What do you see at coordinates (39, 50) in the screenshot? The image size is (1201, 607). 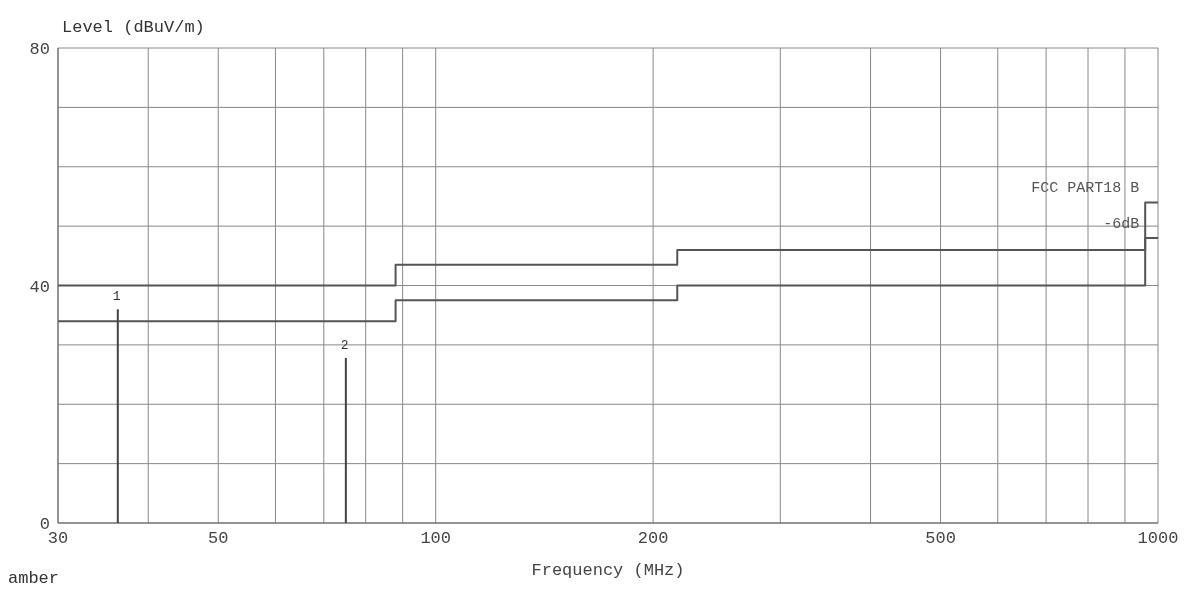 I see `y-tick-label: 80` at bounding box center [39, 50].